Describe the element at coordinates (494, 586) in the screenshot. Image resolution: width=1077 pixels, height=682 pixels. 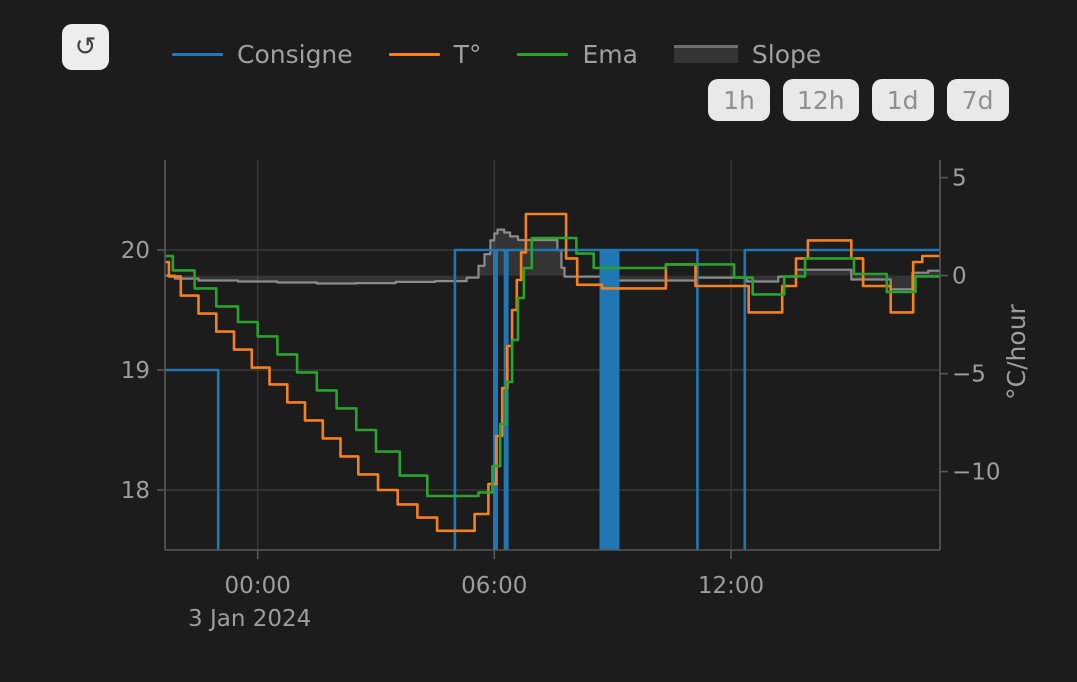
I see `x-tick-label: 06:00` at that location.